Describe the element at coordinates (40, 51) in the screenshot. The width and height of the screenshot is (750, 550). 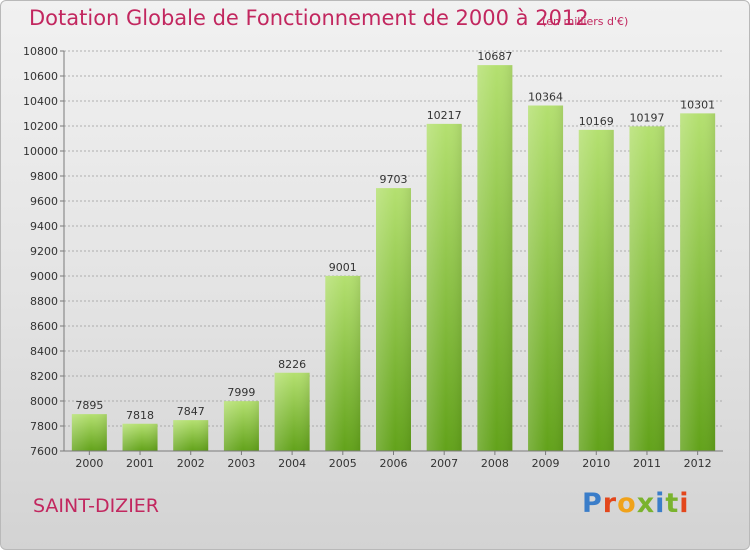
I see `y-tick-label: 10800` at that location.